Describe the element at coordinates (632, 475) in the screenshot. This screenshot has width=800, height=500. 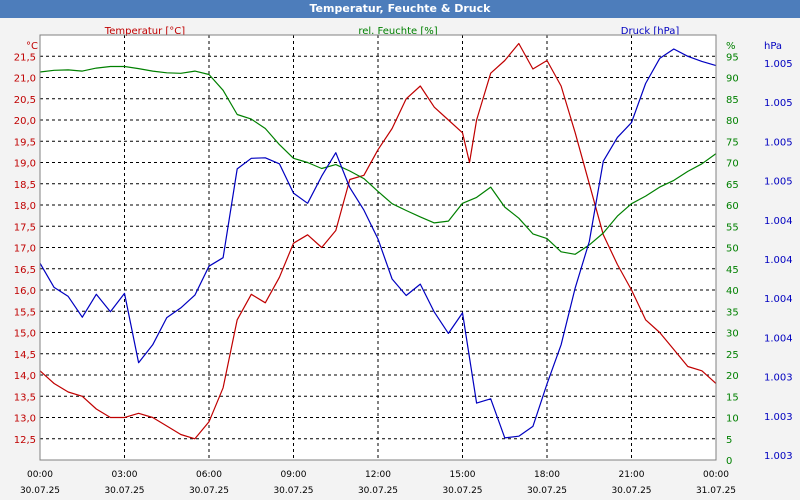
I see `x-tick-time: 21:00` at that location.